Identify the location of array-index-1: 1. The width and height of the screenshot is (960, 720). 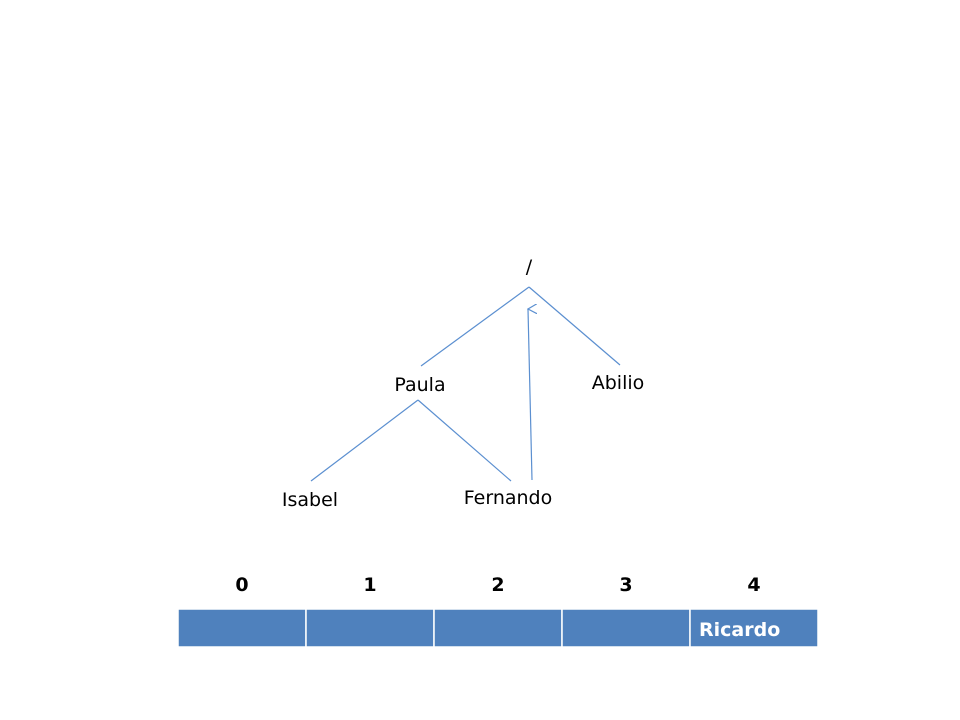
(369, 585).